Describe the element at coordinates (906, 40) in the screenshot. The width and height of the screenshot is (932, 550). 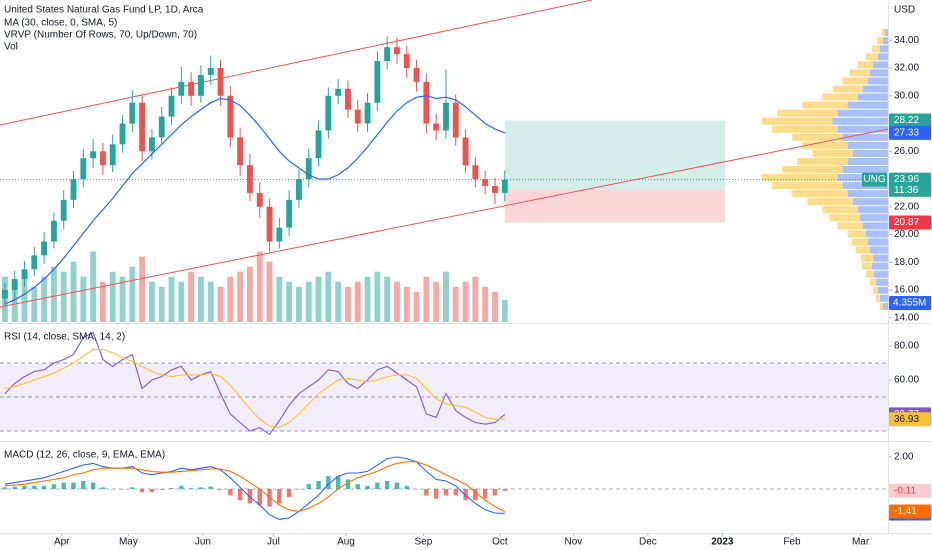
I see `y-tick-label: 34.00` at that location.